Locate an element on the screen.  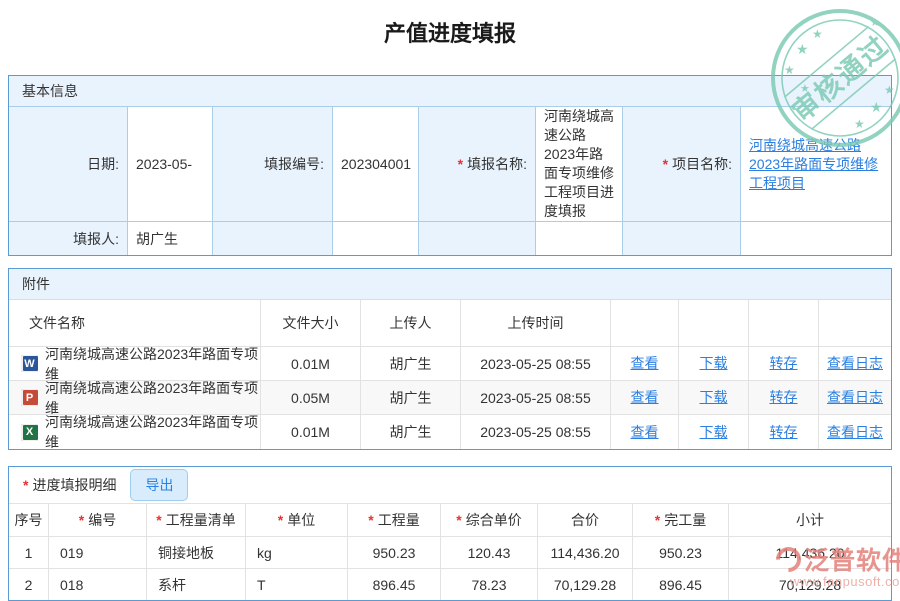
report-number-value: 202304001 is located at coordinates (376, 164).